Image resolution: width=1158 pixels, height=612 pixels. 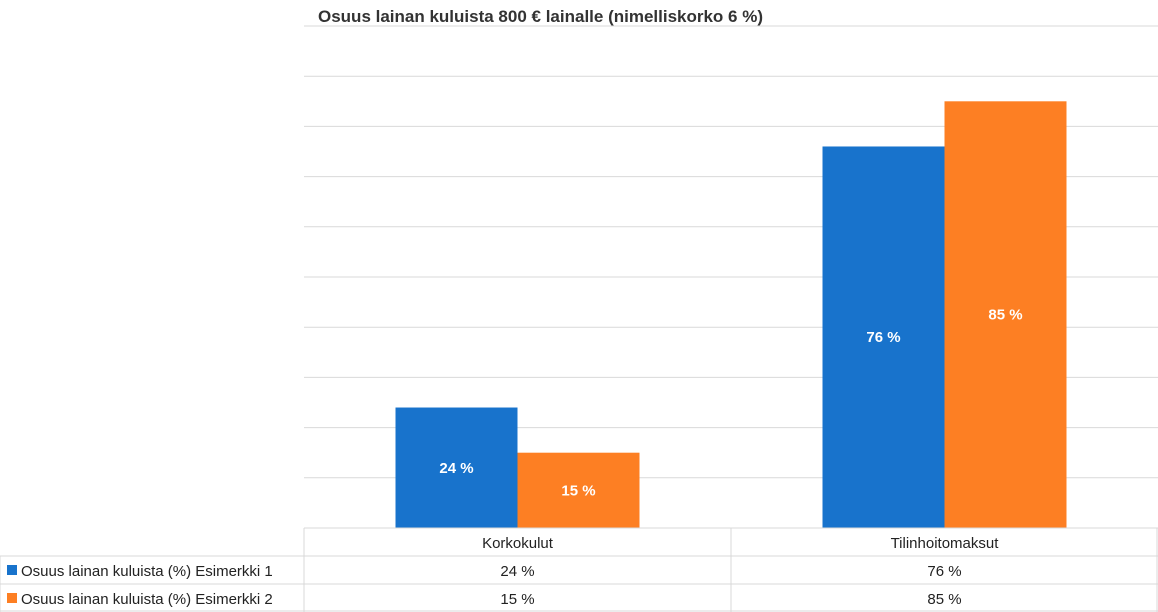 What do you see at coordinates (147, 599) in the screenshot?
I see `legend-label: Osuus lainan kuluista (%) Esimerkki 2` at bounding box center [147, 599].